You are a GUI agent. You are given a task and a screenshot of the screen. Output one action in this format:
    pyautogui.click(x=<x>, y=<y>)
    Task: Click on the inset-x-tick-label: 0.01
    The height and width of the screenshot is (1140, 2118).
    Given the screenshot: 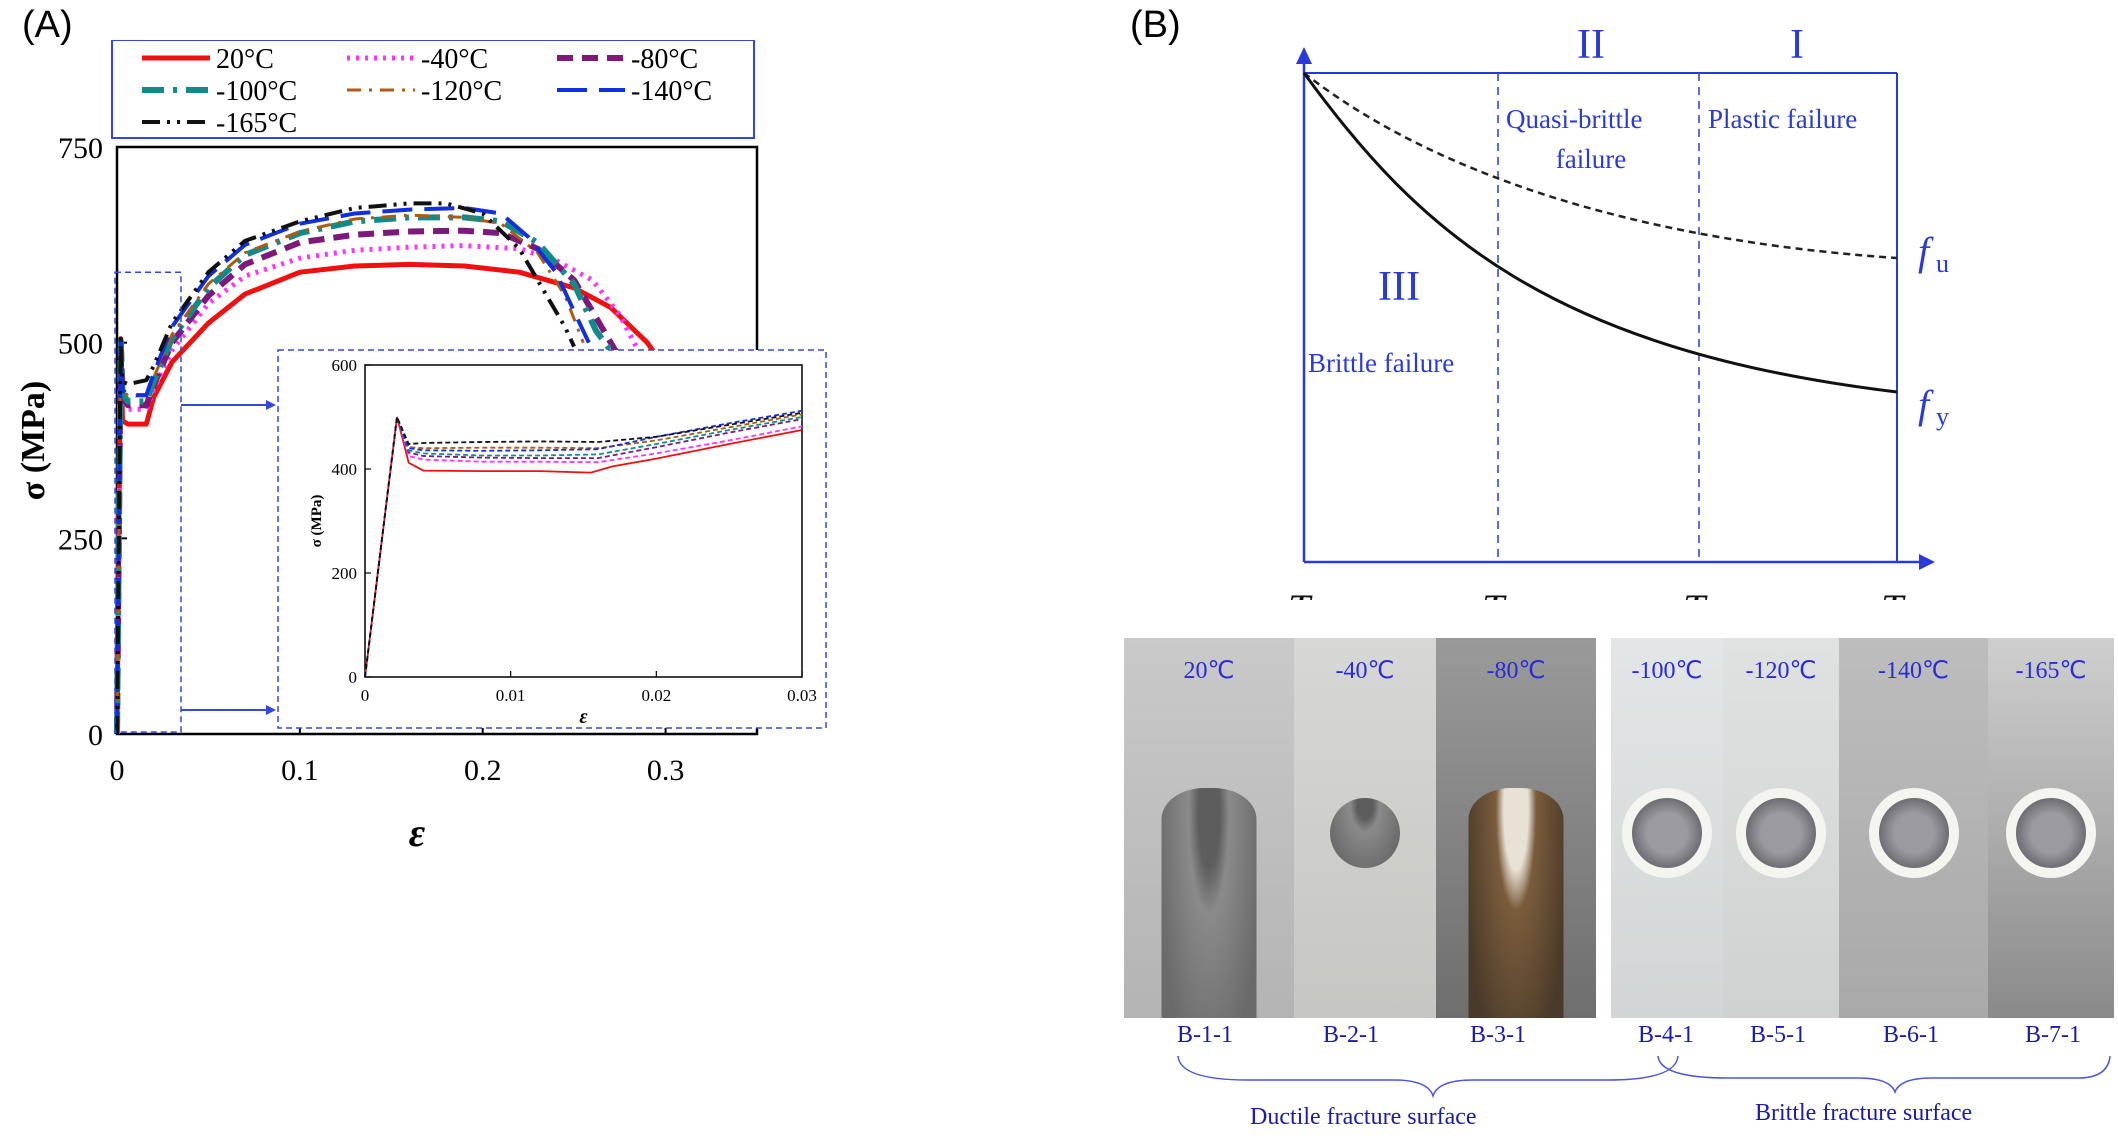 What is the action you would take?
    pyautogui.click(x=511, y=695)
    